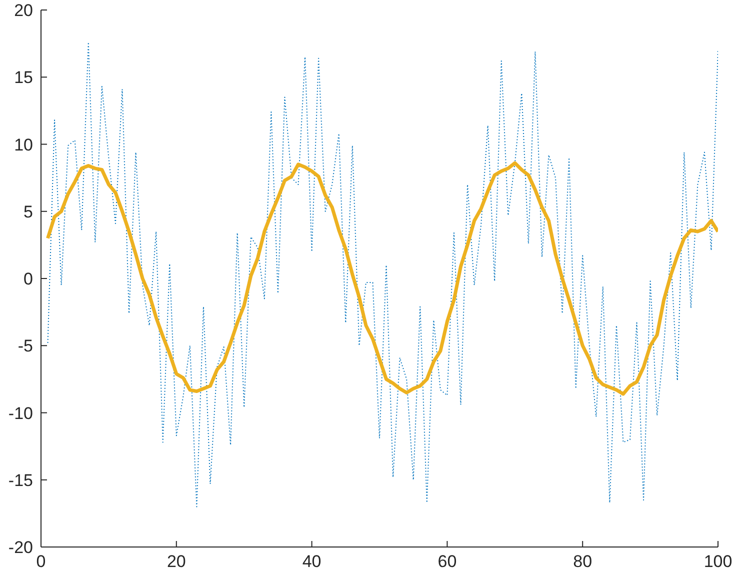 Image resolution: width=738 pixels, height=577 pixels. I want to click on x-tick-label: 80, so click(582, 562).